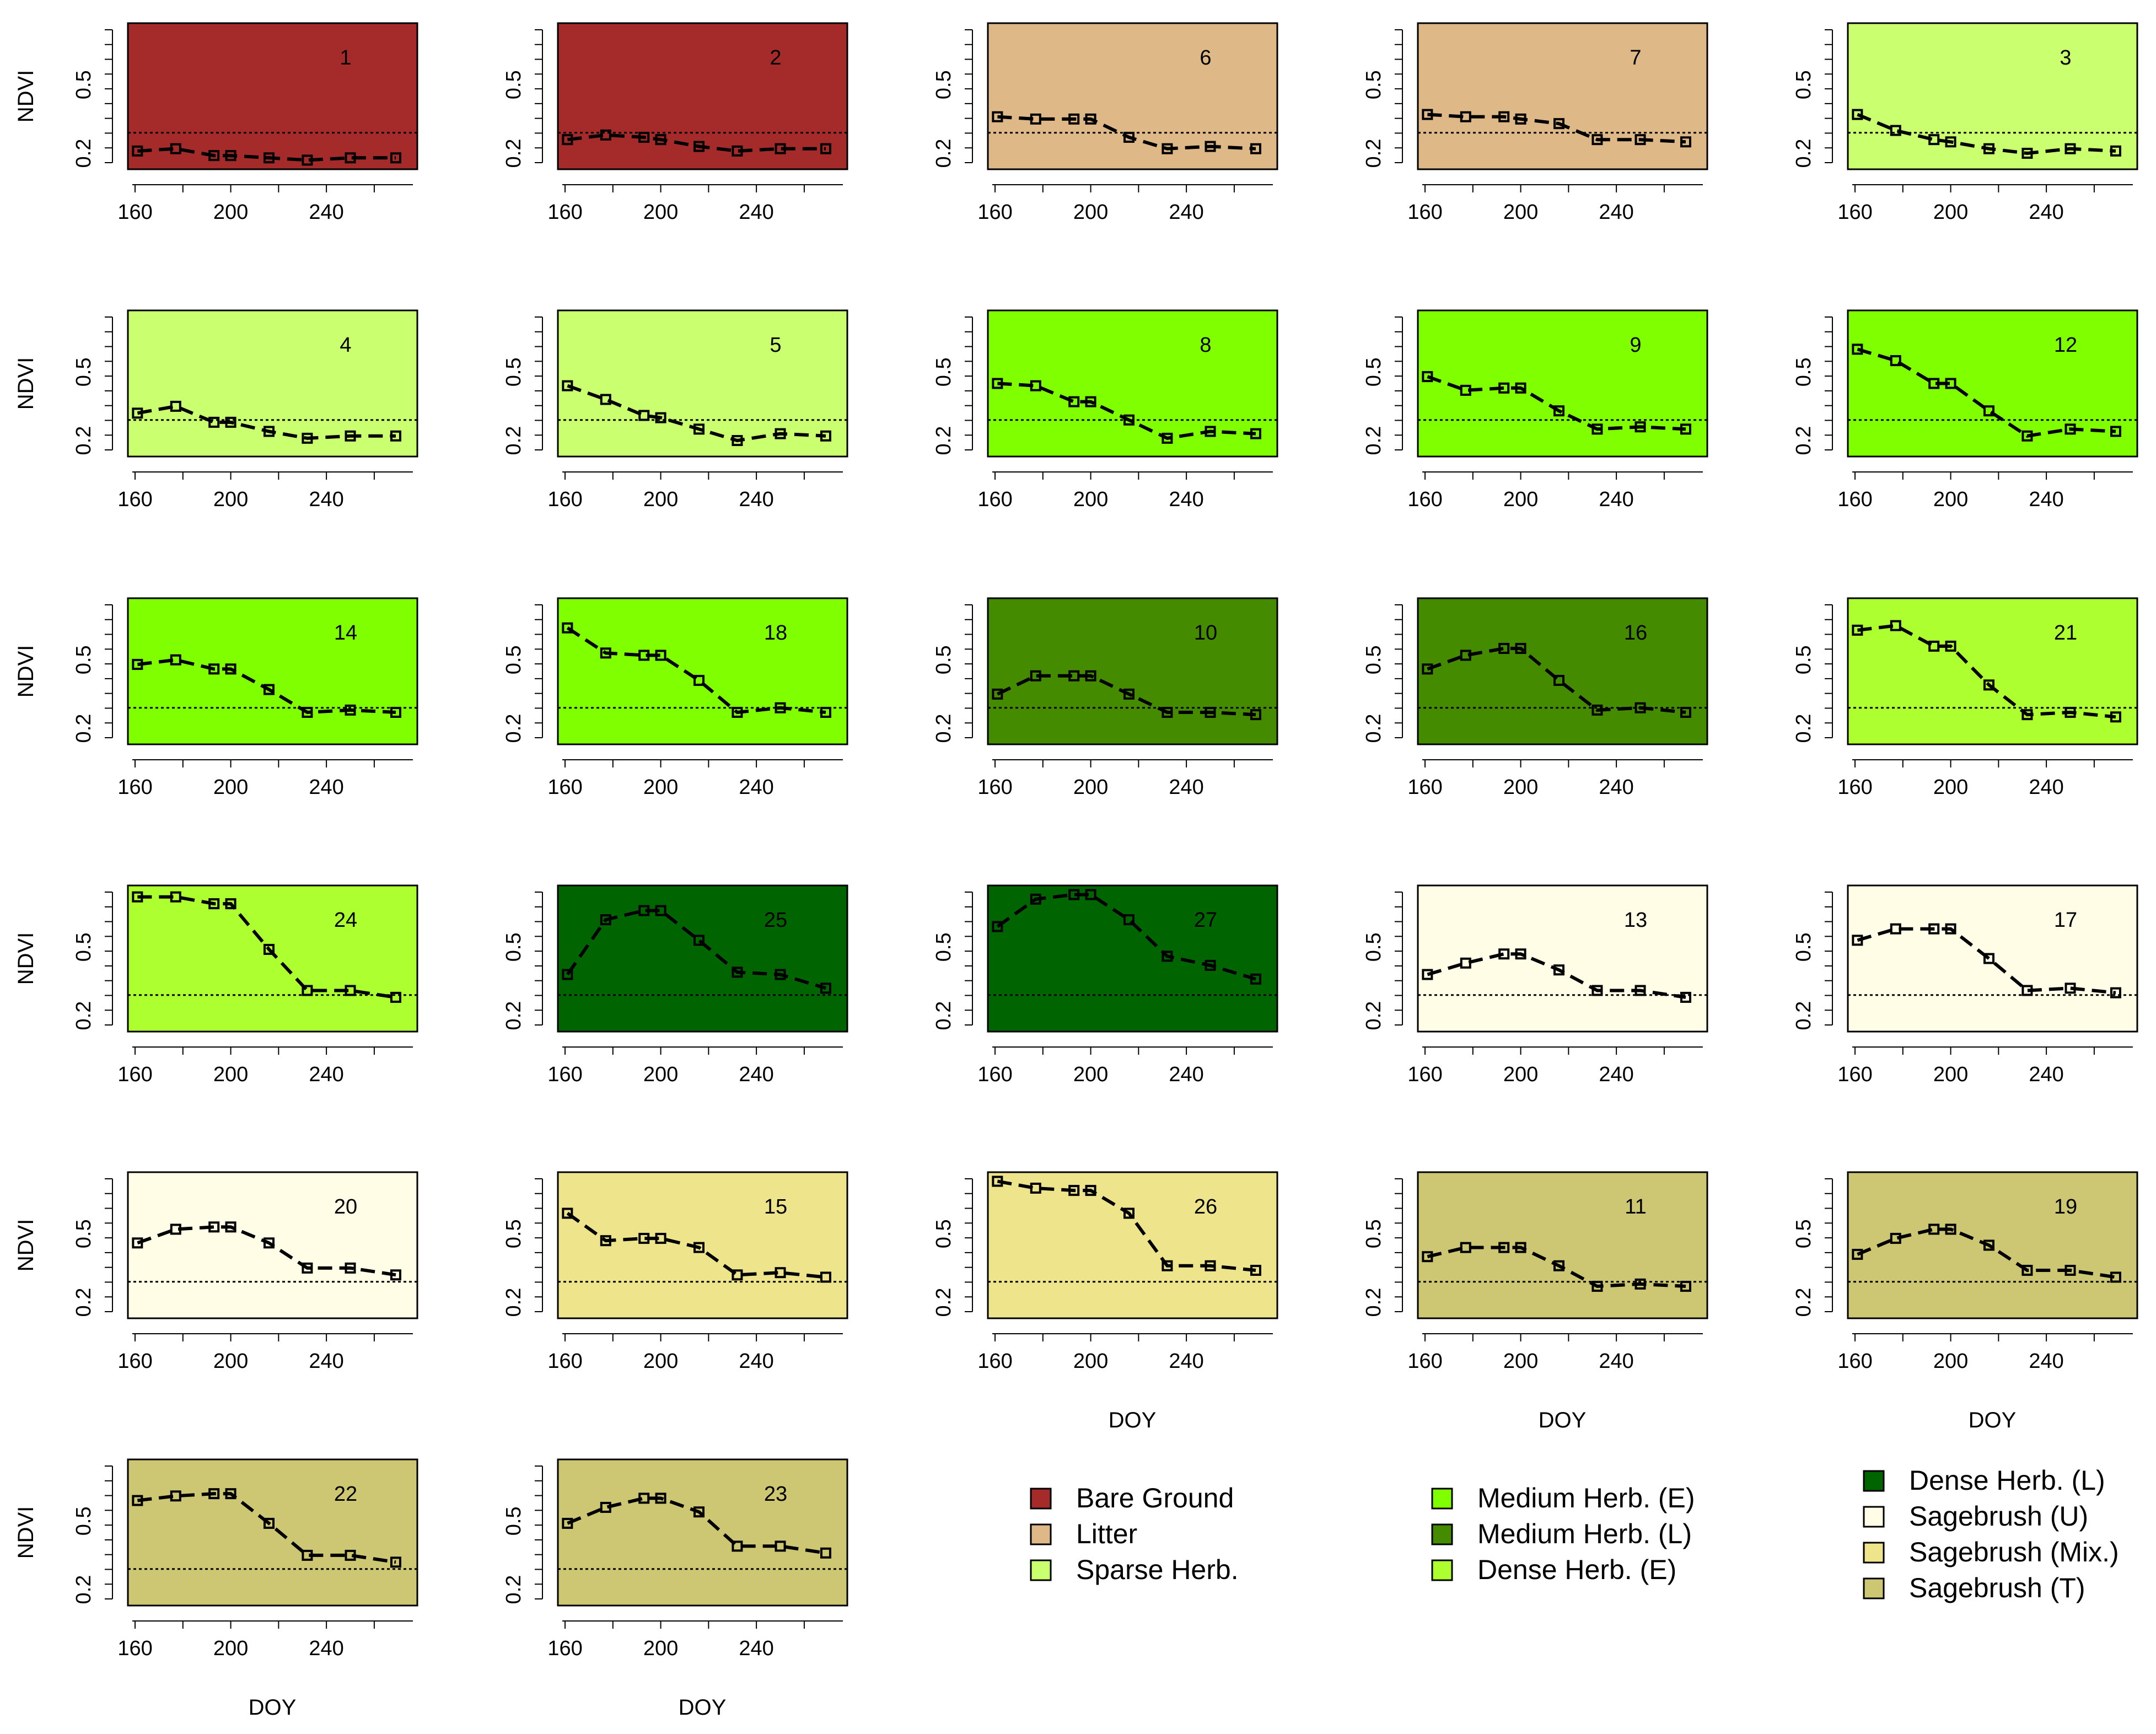 Image resolution: width=2156 pixels, height=1734 pixels. Describe the element at coordinates (216, 123) in the screenshot. I see `panel-1: 1 0.2 0.5 NDVI 160 200 240` at that location.